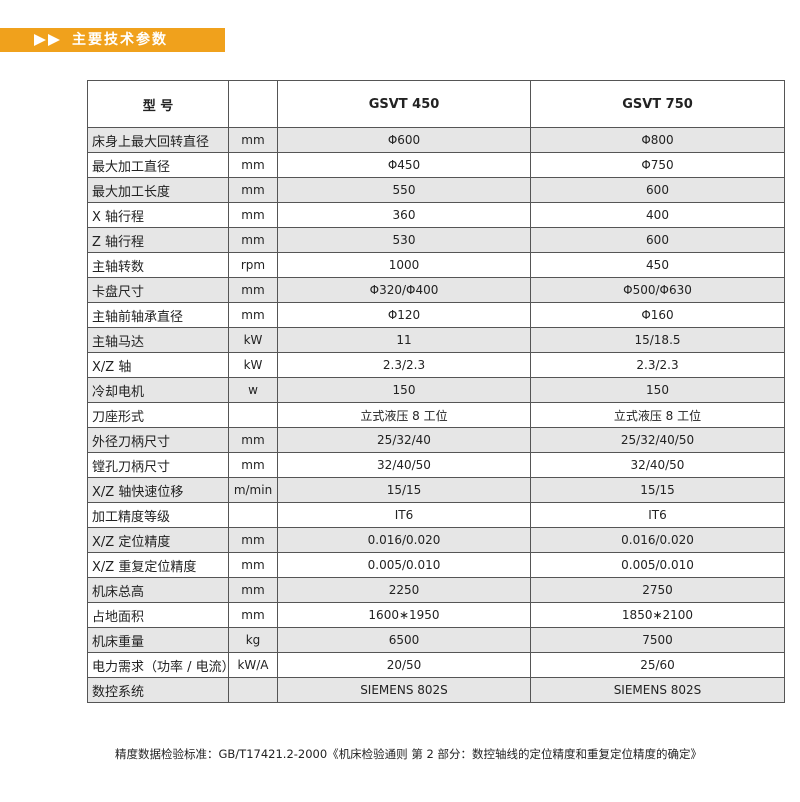 The image size is (800, 802). What do you see at coordinates (404, 215) in the screenshot?
I see `value-cell: 360` at bounding box center [404, 215].